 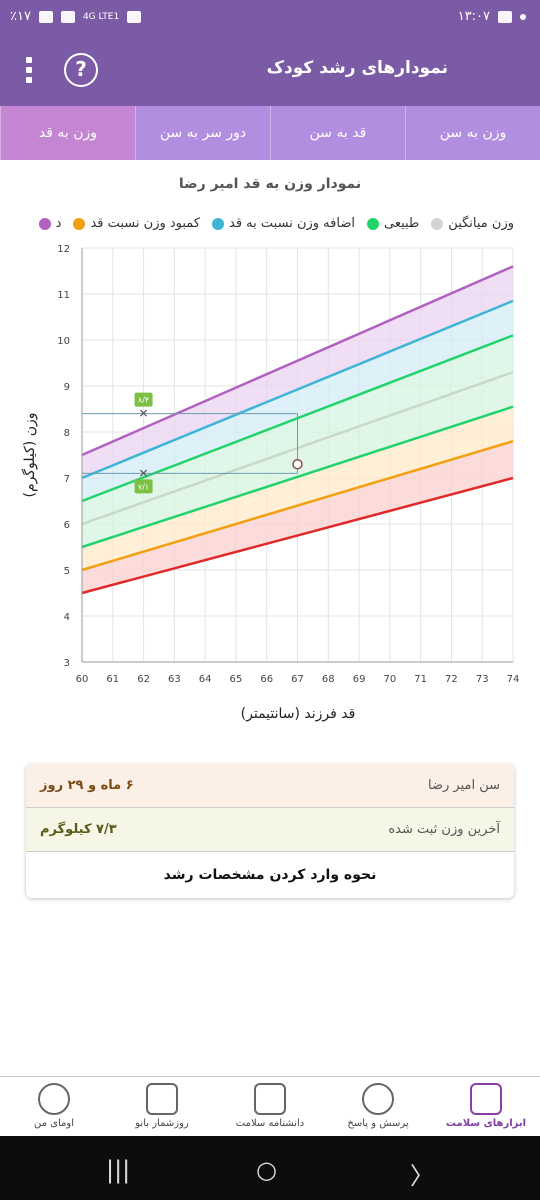 What do you see at coordinates (328, 679) in the screenshot?
I see `x-tick-label: 68` at bounding box center [328, 679].